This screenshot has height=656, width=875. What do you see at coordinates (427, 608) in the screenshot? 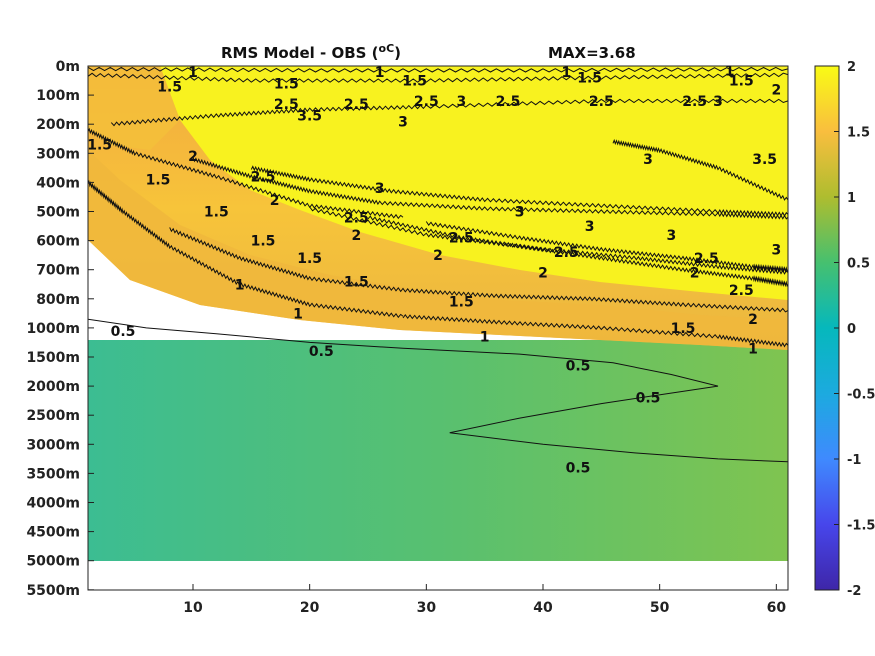
I see `x-tick-label: 30` at bounding box center [427, 608].